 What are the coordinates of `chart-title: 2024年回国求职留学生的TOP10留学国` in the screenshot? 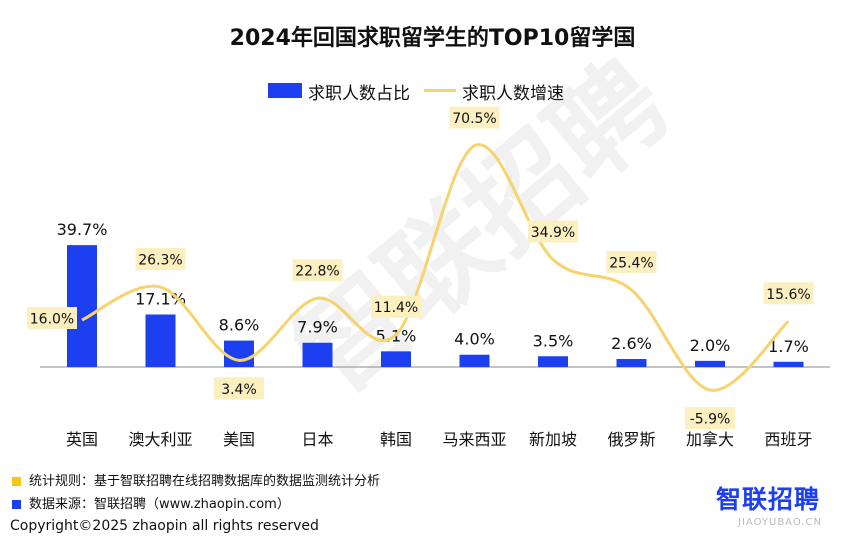 It's located at (432, 38).